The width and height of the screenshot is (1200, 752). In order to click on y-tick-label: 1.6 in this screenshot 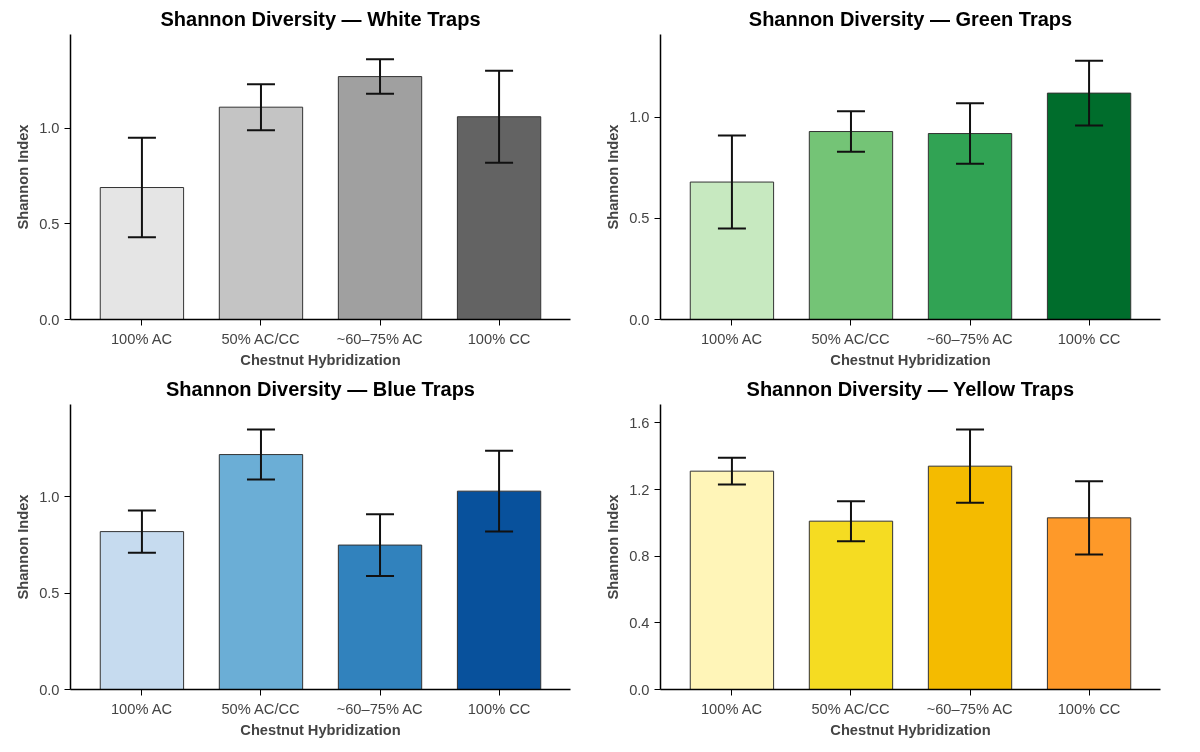, I will do `click(639, 422)`.